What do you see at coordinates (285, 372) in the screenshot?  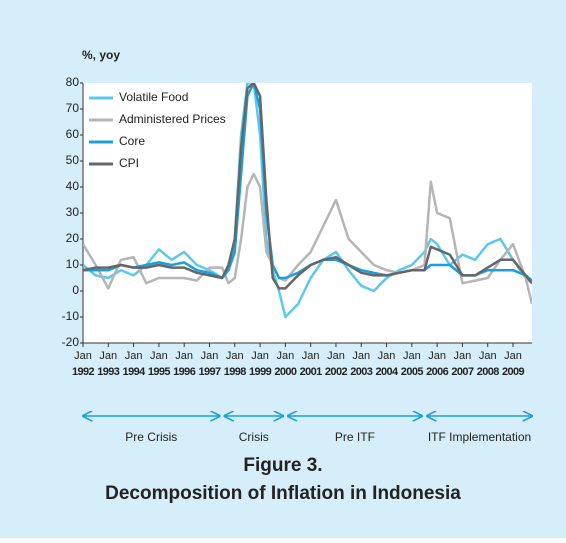 I see `x-tick-year: 2000` at bounding box center [285, 372].